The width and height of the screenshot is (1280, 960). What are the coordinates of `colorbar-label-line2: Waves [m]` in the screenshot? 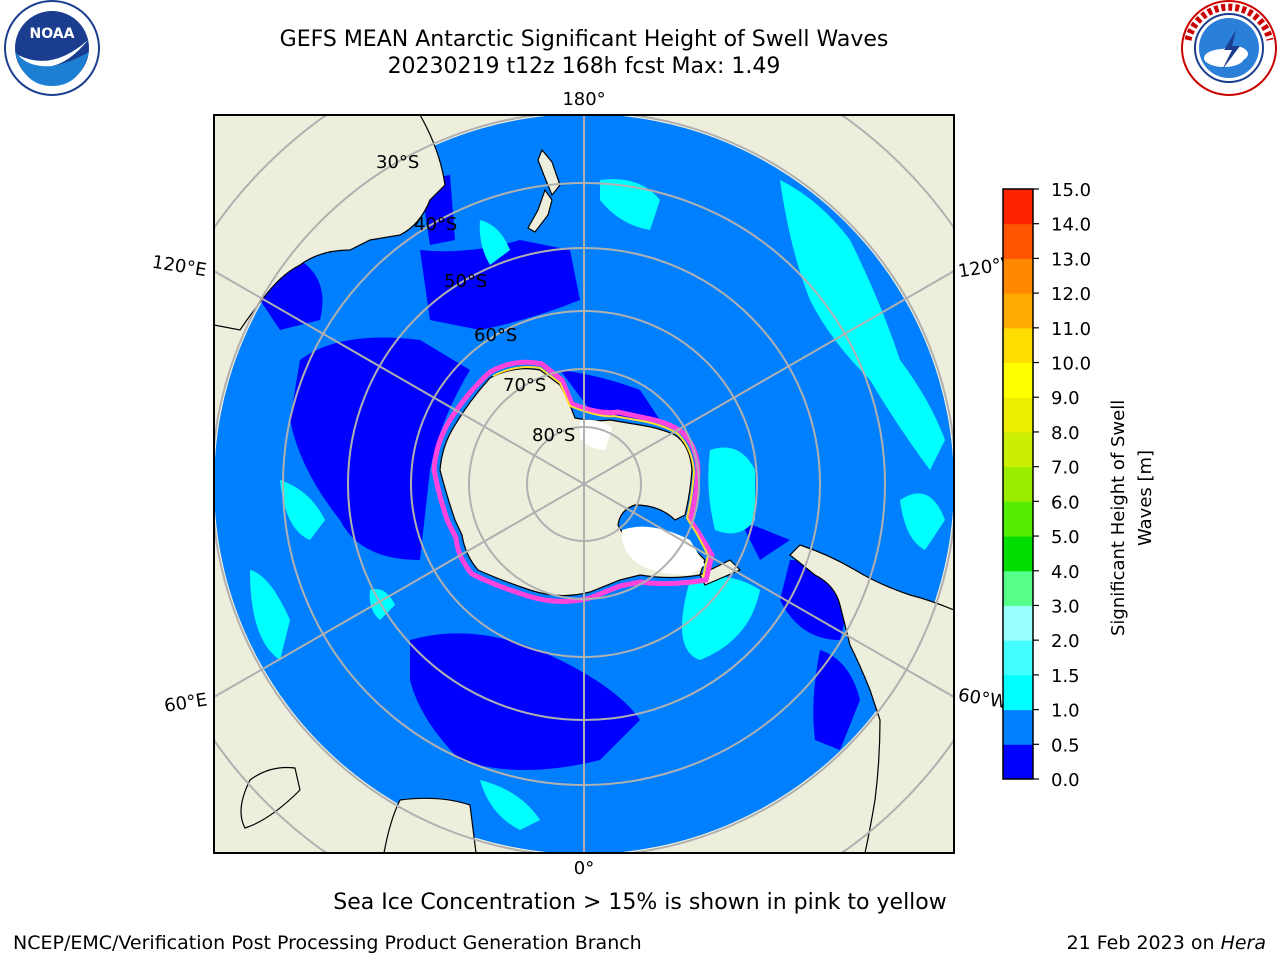 It's located at (1145, 498).